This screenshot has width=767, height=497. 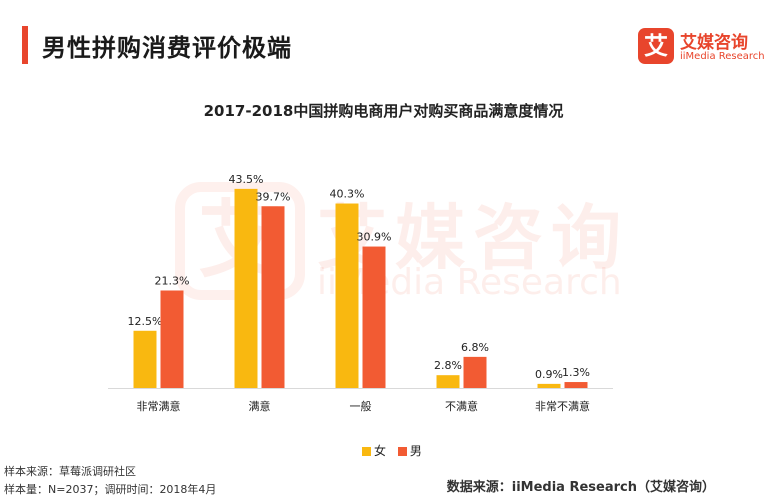 What do you see at coordinates (722, 56) in the screenshot?
I see `logo-name-en: iiMedia Research` at bounding box center [722, 56].